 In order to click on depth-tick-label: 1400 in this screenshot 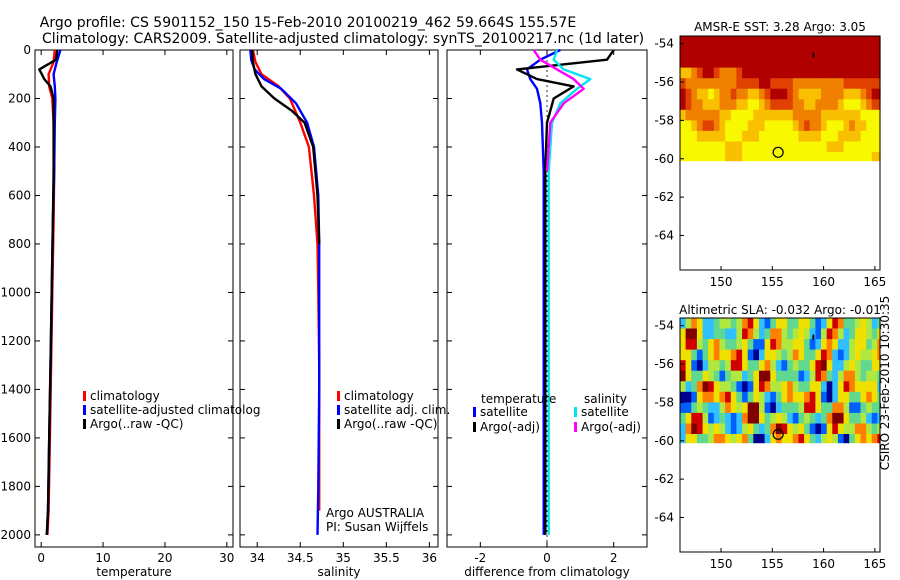, I will do `click(15, 389)`.